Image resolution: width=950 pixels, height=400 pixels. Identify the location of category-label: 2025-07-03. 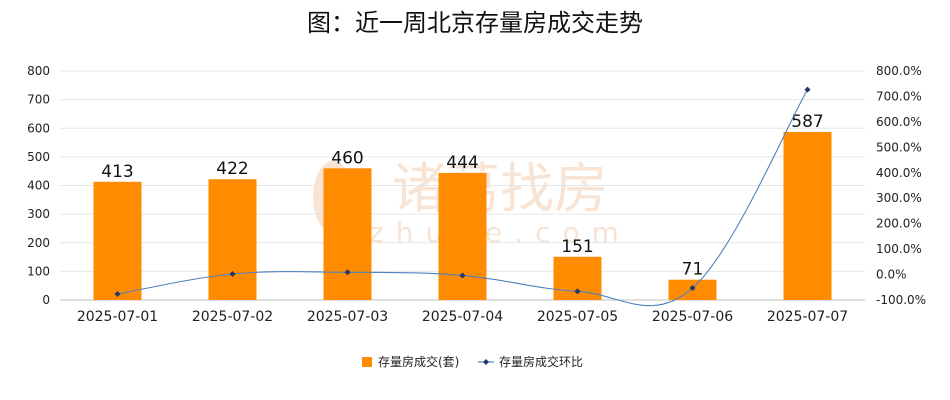
(347, 317).